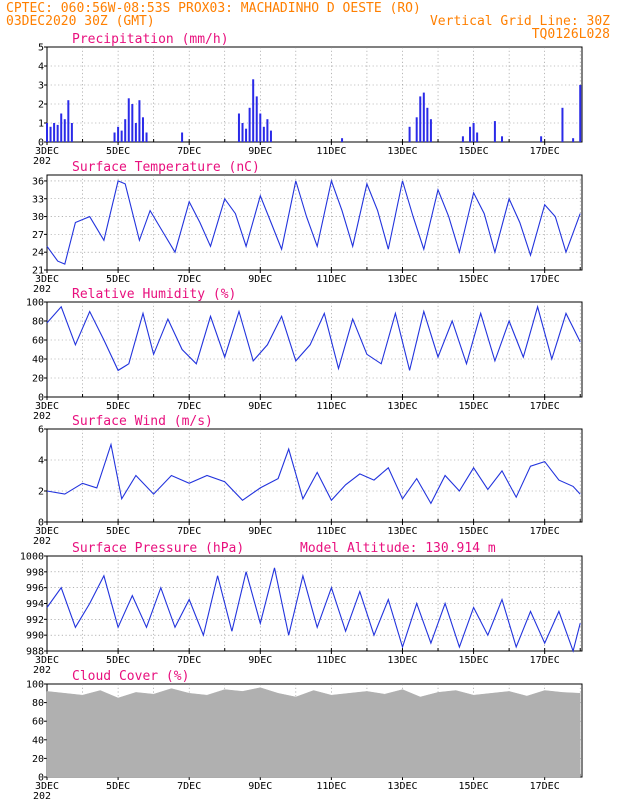  What do you see at coordinates (35, 604) in the screenshot?
I see `y-tick-label: 994` at bounding box center [35, 604].